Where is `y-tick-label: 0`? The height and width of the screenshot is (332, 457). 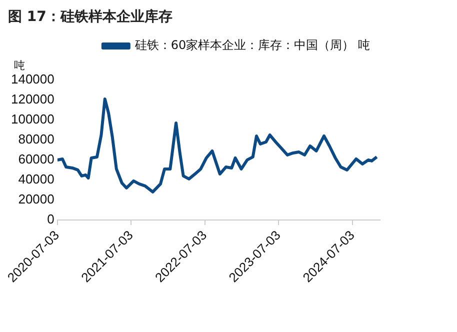
y-tick-label: 0 is located at coordinates (50, 219).